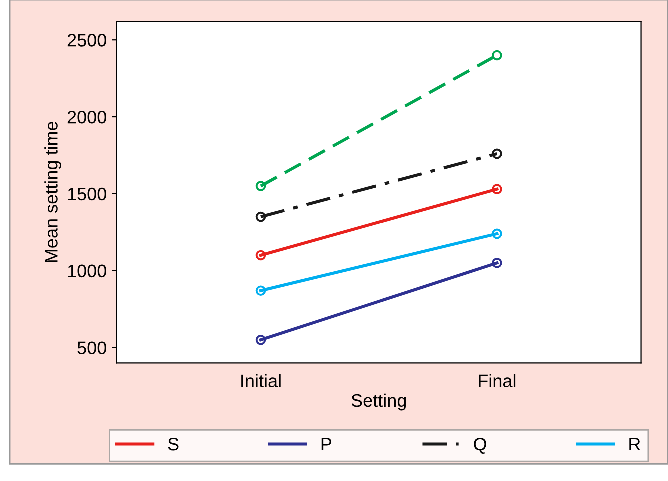 This screenshot has width=668, height=481. Describe the element at coordinates (480, 446) in the screenshot. I see `legend-label: Q` at that location.